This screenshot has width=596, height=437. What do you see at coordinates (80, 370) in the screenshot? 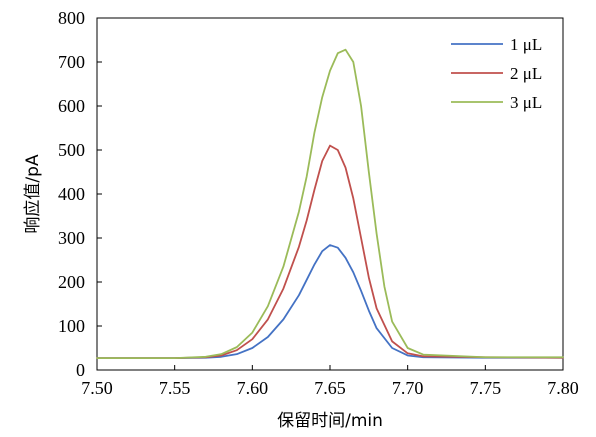
I see `y-tick-label: 0` at bounding box center [80, 370].